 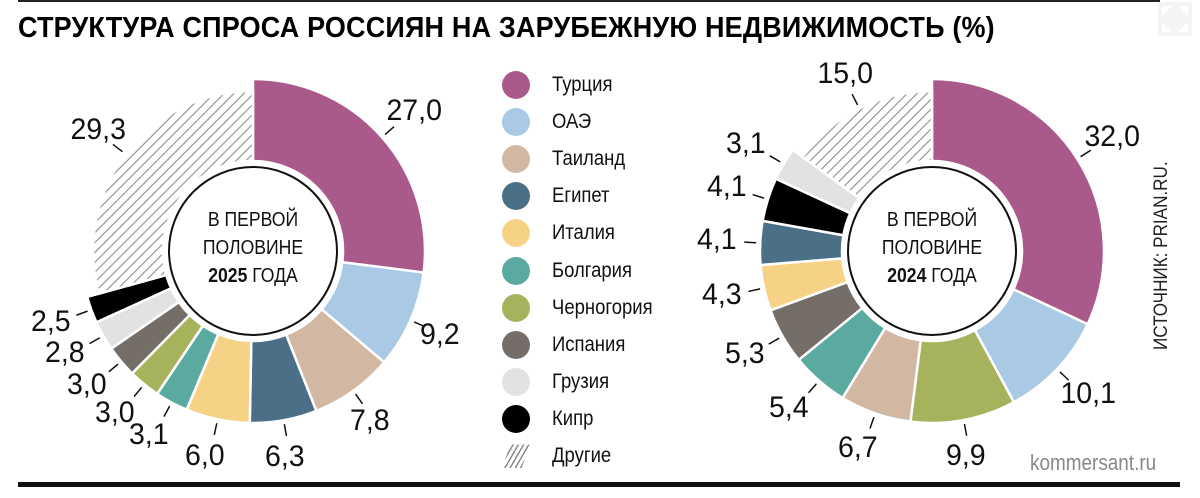 What do you see at coordinates (1112, 137) in the screenshot?
I see `value-label: 32,0` at bounding box center [1112, 137].